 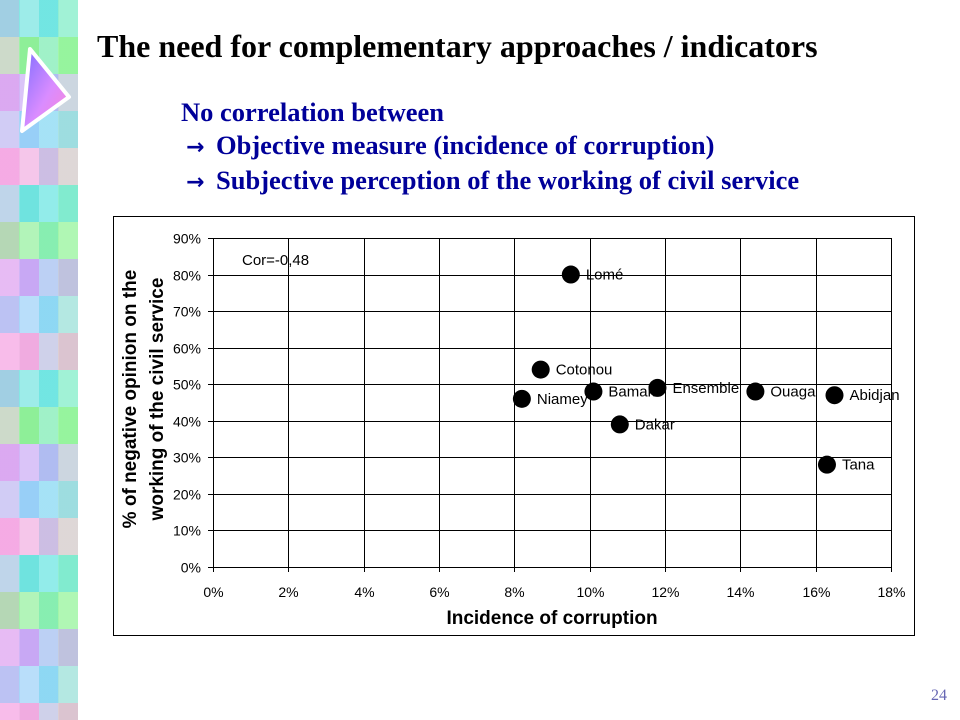 What do you see at coordinates (665, 592) in the screenshot?
I see `x-tick-label: 12%` at bounding box center [665, 592].